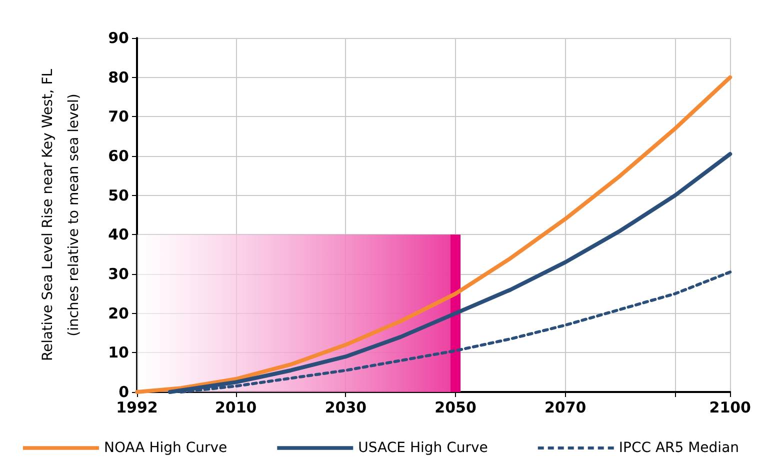 The height and width of the screenshot is (472, 762). Describe the element at coordinates (118, 195) in the screenshot. I see `y-tick-label: 50` at that location.